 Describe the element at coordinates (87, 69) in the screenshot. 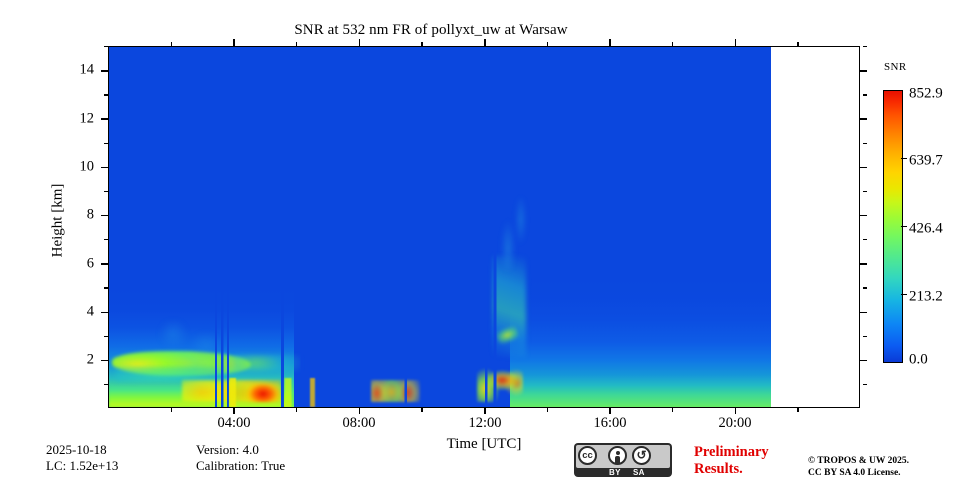

I see `y-tick-label: 14` at that location.